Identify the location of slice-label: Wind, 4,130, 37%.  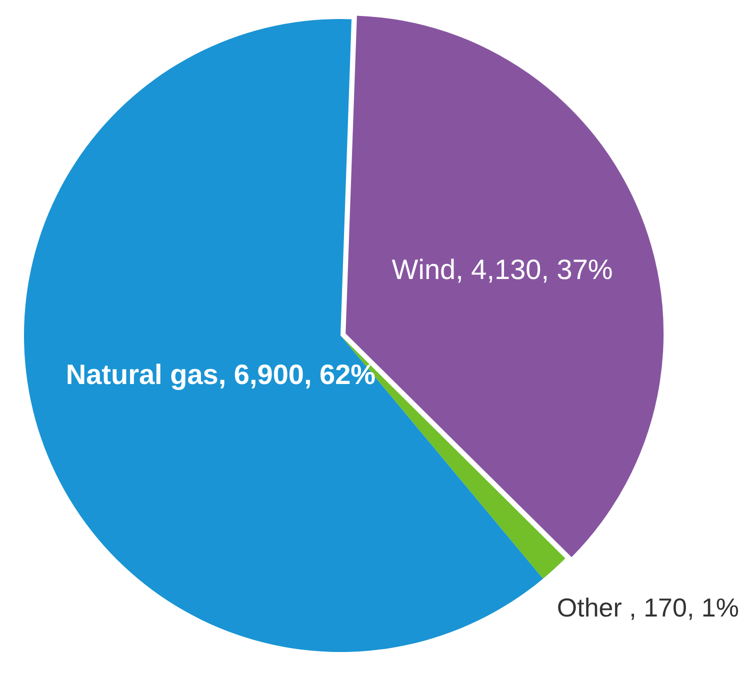
(502, 270).